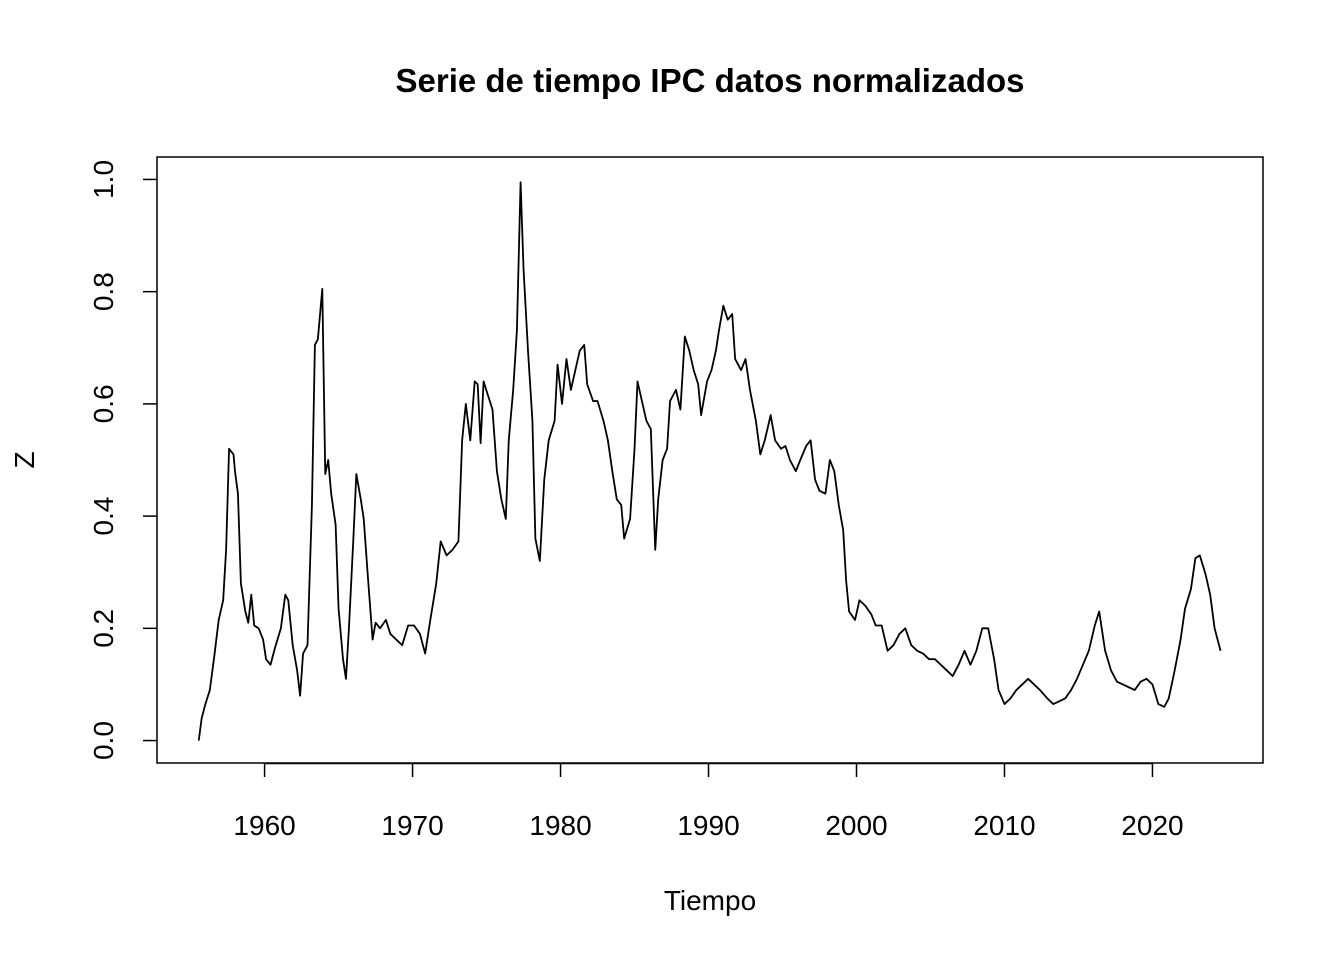  What do you see at coordinates (1004, 825) in the screenshot?
I see `x-tick-label: 2010` at bounding box center [1004, 825].